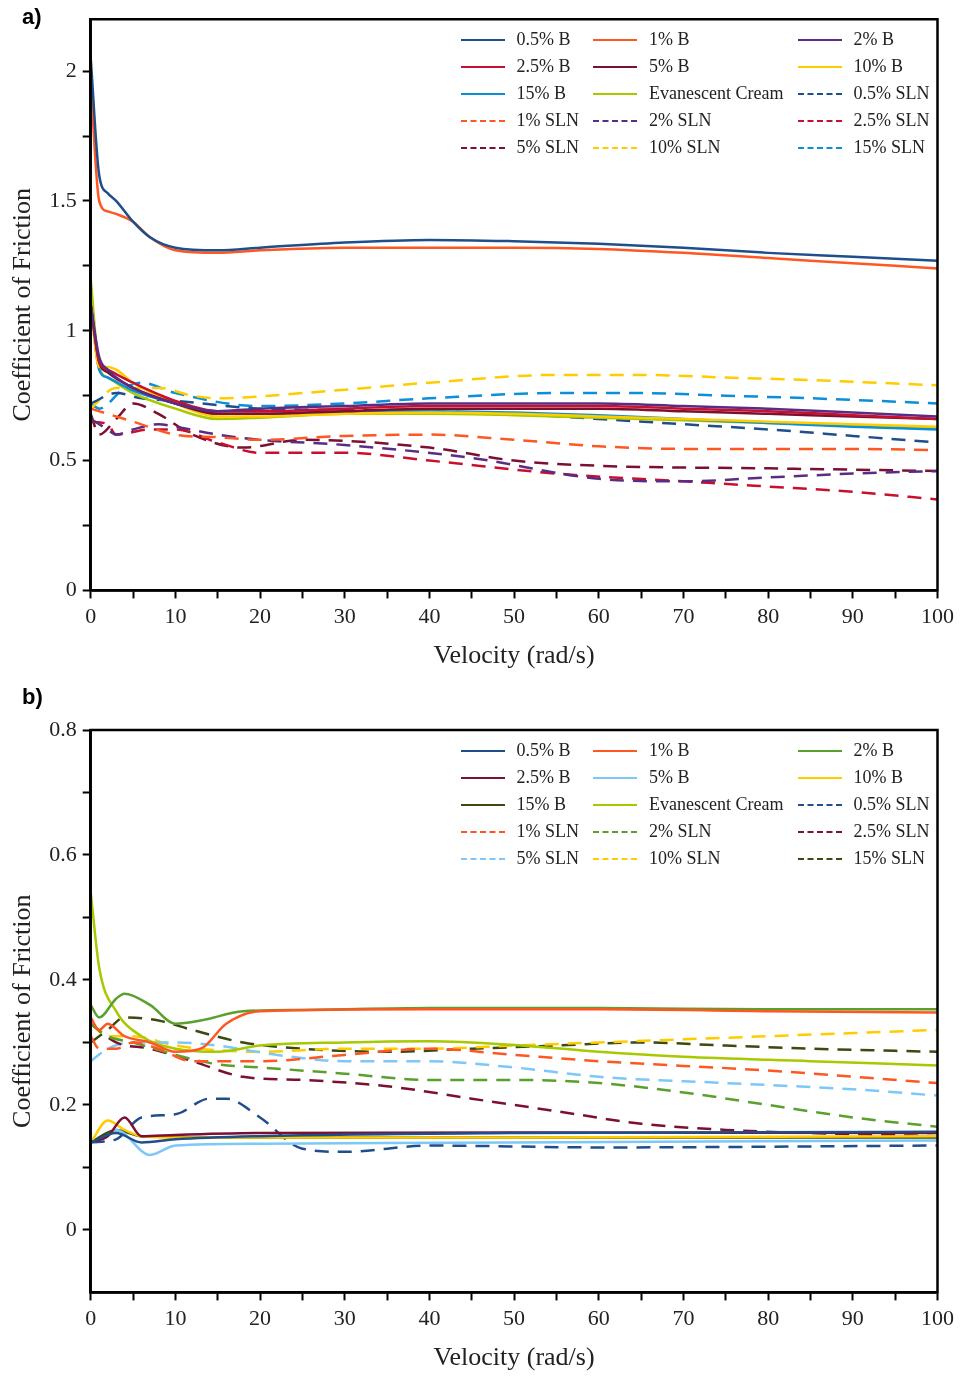 This screenshot has height=1382, width=960. I want to click on y-tick-label: 0.2, so click(63, 1103).